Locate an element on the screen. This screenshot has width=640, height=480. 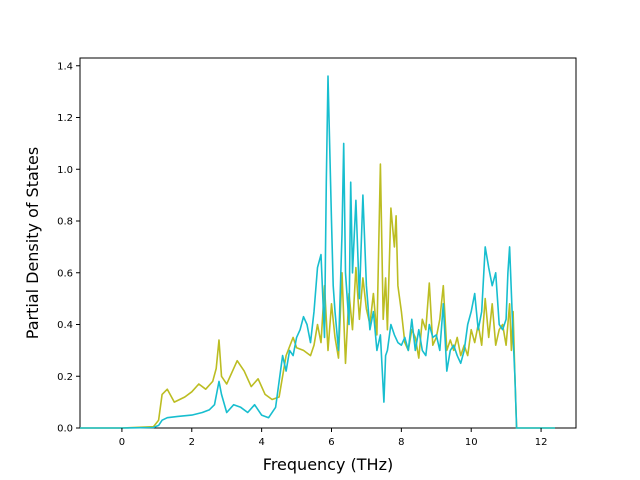
x-axis-ticks: 0 2 4 6 8 10 12 is located at coordinates (333, 438).